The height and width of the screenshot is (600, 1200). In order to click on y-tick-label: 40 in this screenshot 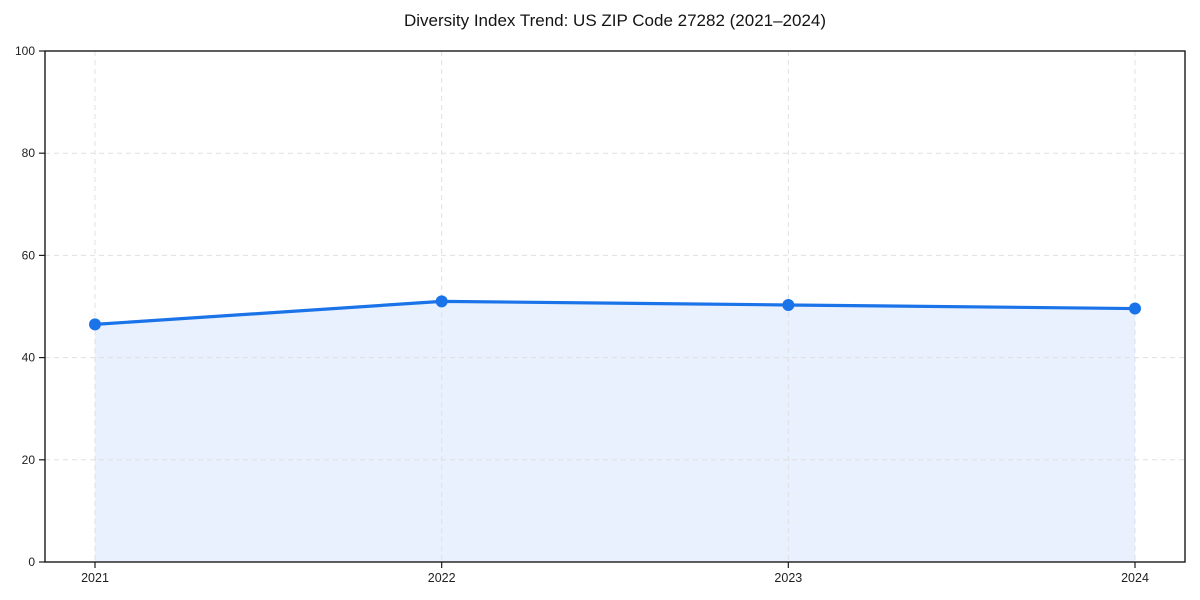, I will do `click(29, 358)`.